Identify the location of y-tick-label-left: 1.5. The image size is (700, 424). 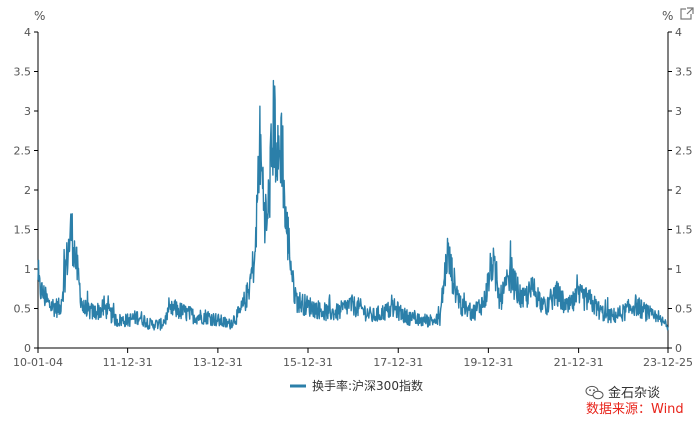
(23, 230).